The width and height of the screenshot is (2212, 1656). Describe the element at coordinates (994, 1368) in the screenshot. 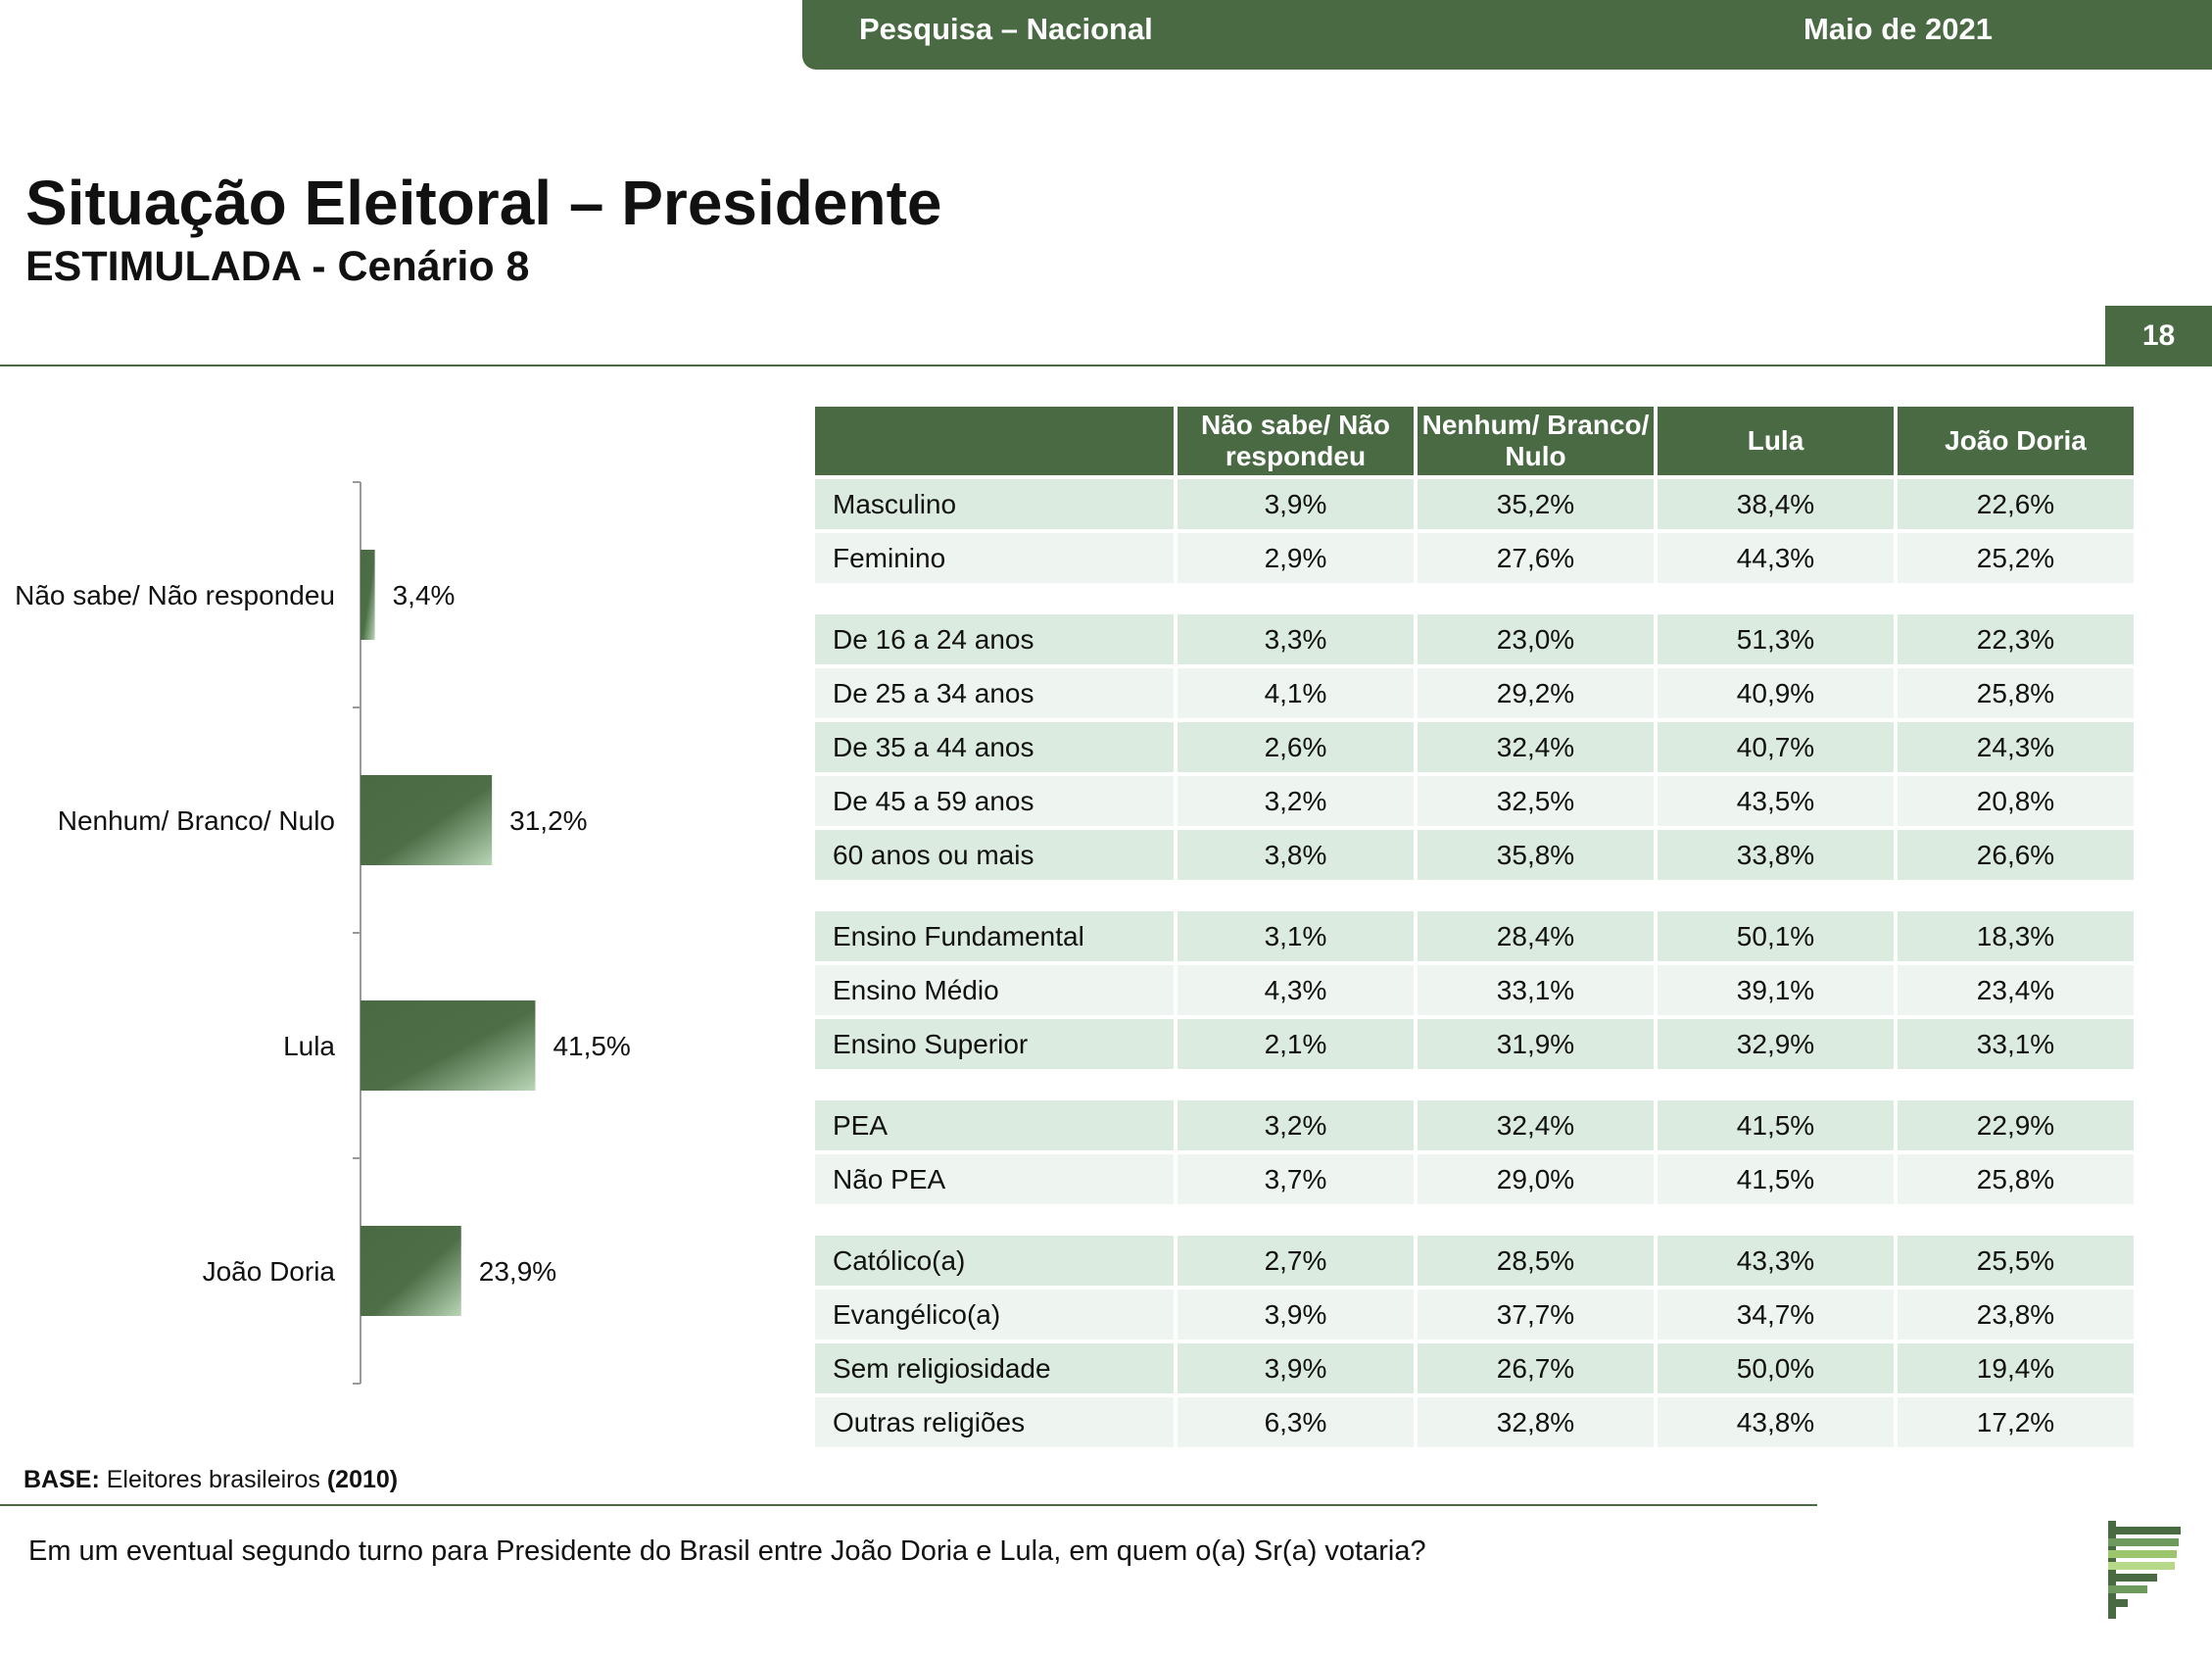

I see `row-label: Sem religiosidade` at that location.